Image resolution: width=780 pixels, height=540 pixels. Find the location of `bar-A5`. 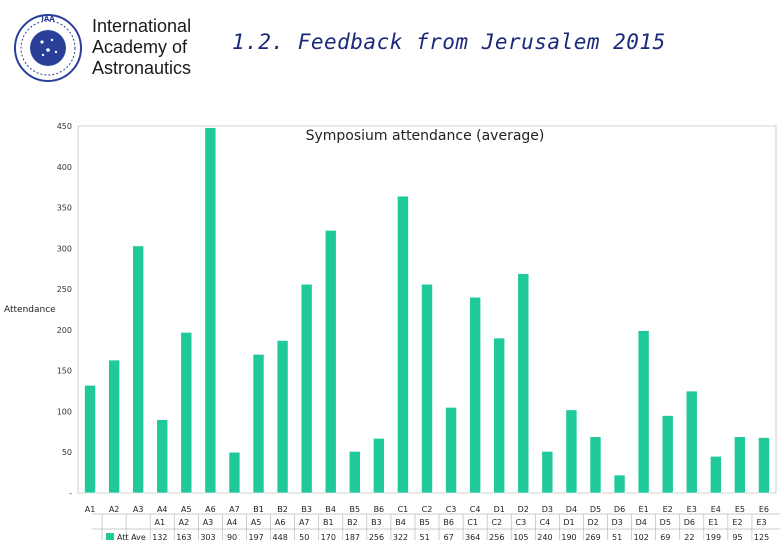

bar-A5 is located at coordinates (186, 413).